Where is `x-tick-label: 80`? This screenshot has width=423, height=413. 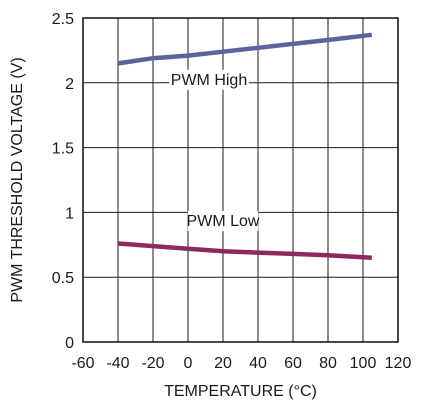 x-tick-label: 80 is located at coordinates (328, 363).